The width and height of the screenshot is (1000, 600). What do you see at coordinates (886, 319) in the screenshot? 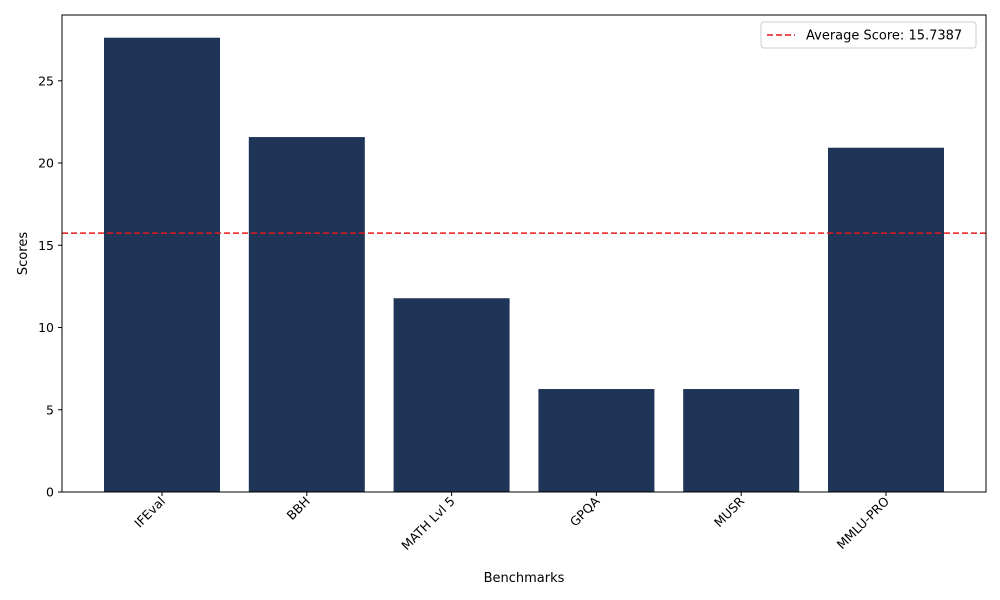
I see `bar-mmlu-pro` at bounding box center [886, 319].